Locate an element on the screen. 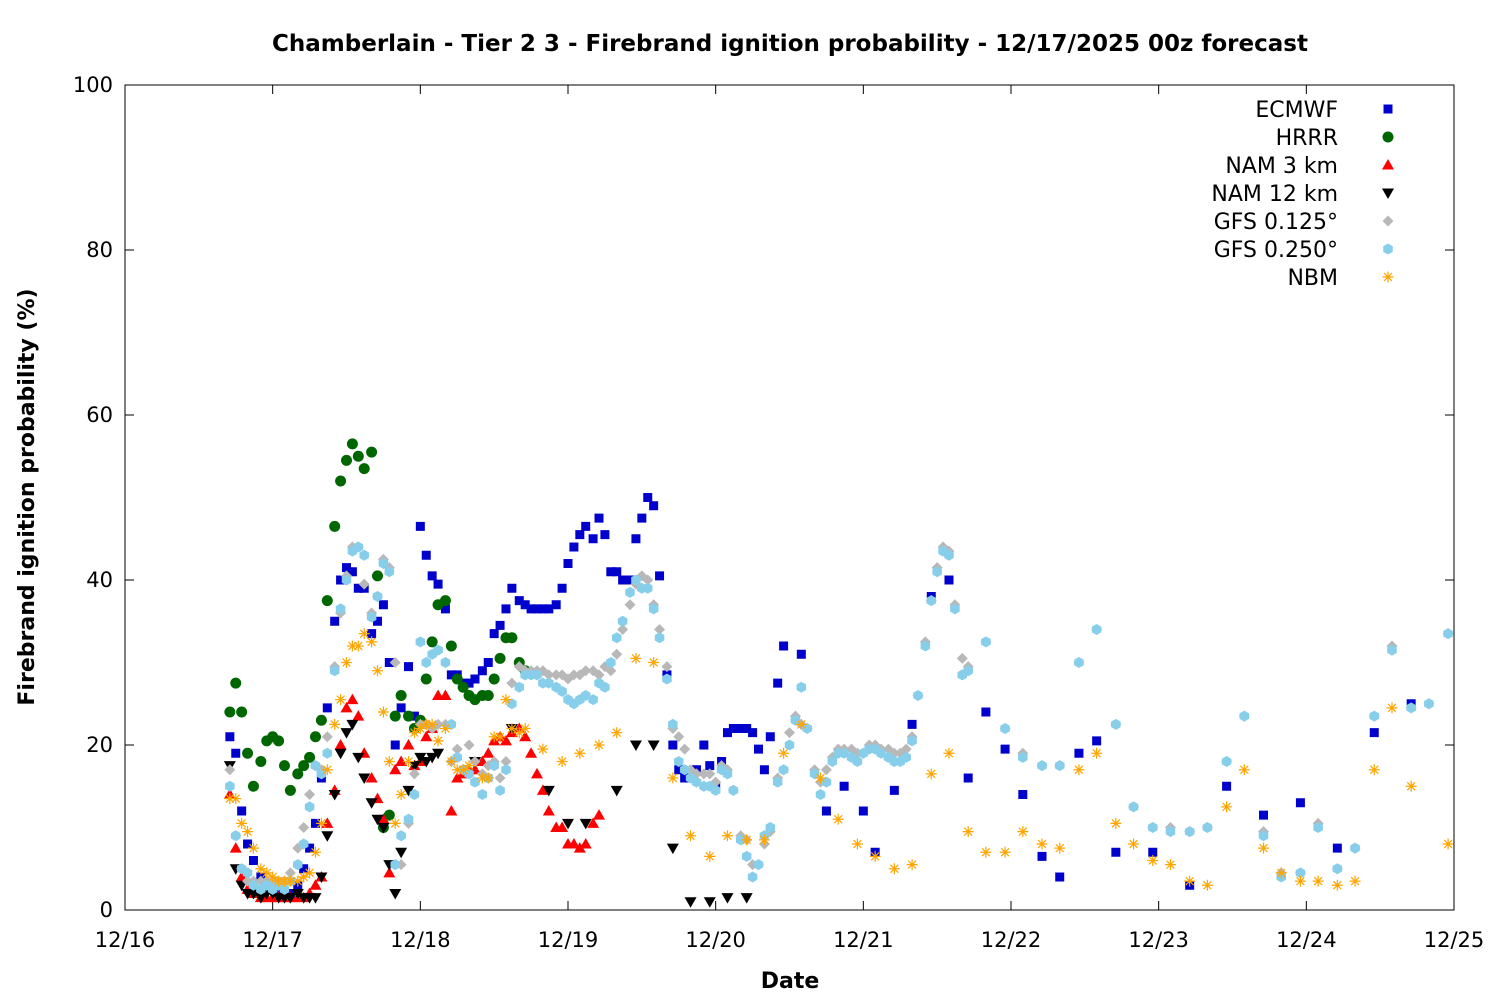 Image resolution: width=1500 pixels, height=1000 pixels. y-tick-label: 20 is located at coordinates (99, 745).